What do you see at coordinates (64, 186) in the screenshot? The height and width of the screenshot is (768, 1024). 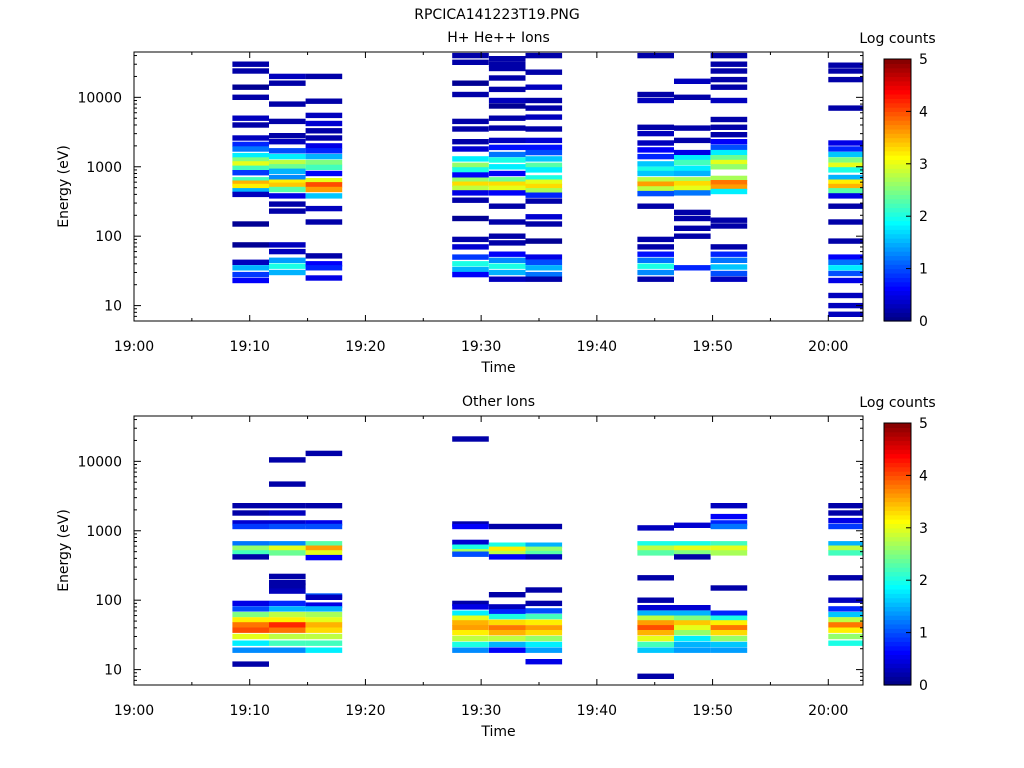 I see `y-axis-label: Energy (eV)` at bounding box center [64, 186].